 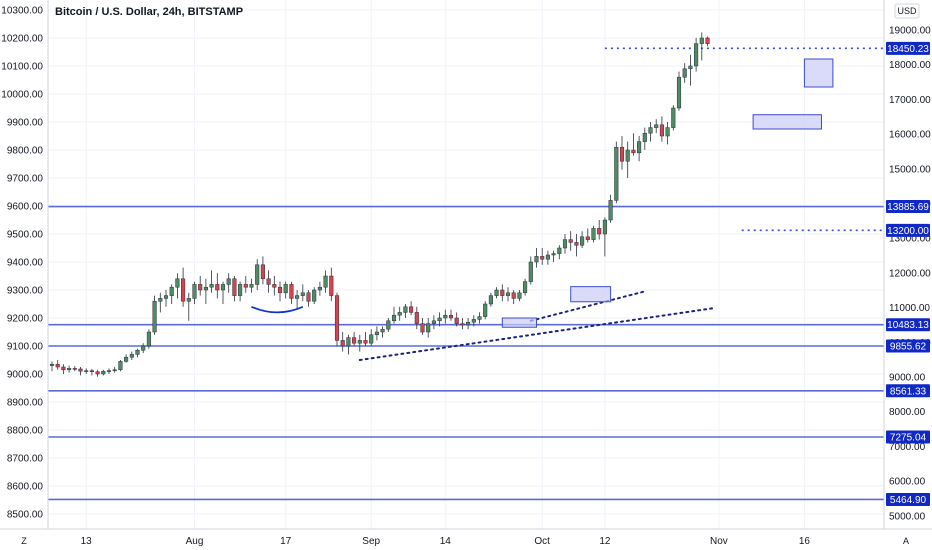 I want to click on right-tick-label: 8000.00, so click(x=907, y=412).